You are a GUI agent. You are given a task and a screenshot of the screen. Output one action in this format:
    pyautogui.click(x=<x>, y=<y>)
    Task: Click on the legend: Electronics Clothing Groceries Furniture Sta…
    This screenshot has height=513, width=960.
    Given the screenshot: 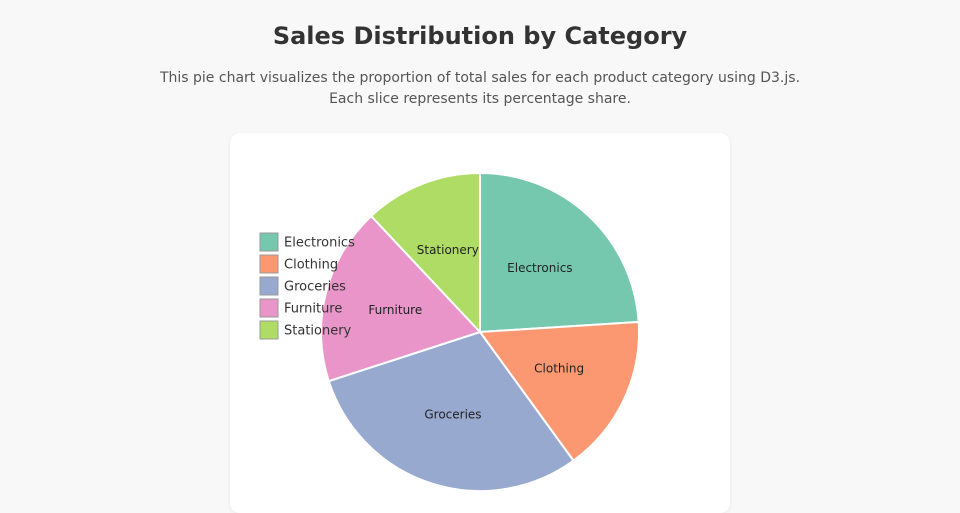 What is the action you would take?
    pyautogui.click(x=307, y=286)
    